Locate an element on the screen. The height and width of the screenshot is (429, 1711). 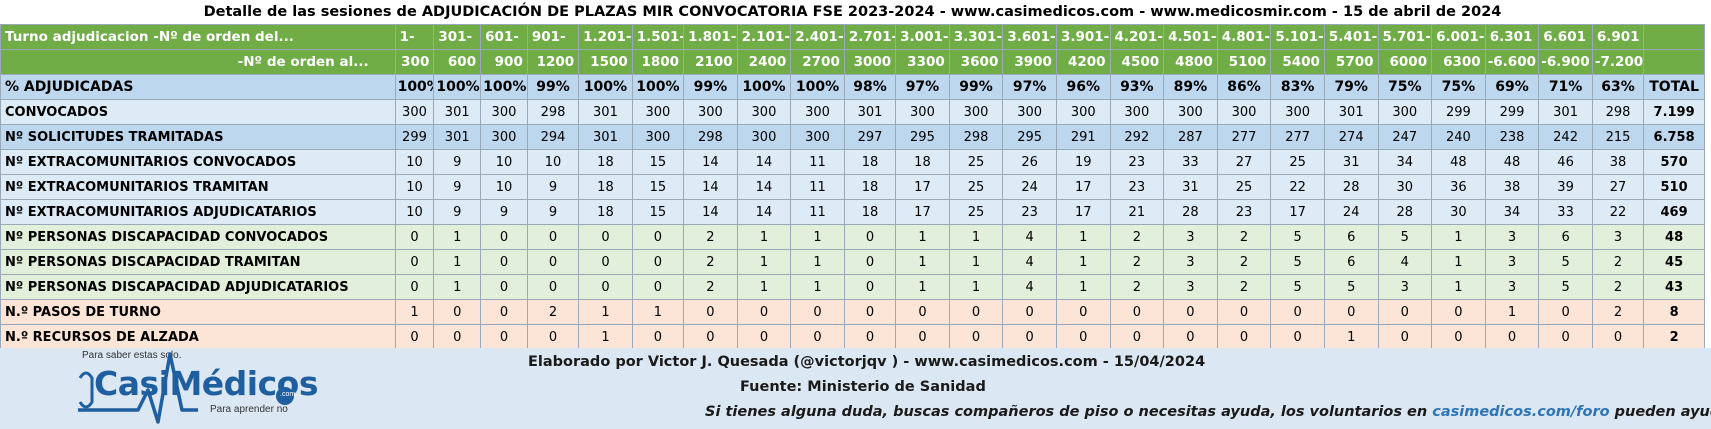
footer-source: Fuente: Ministerio de Sanidad is located at coordinates (863, 387).